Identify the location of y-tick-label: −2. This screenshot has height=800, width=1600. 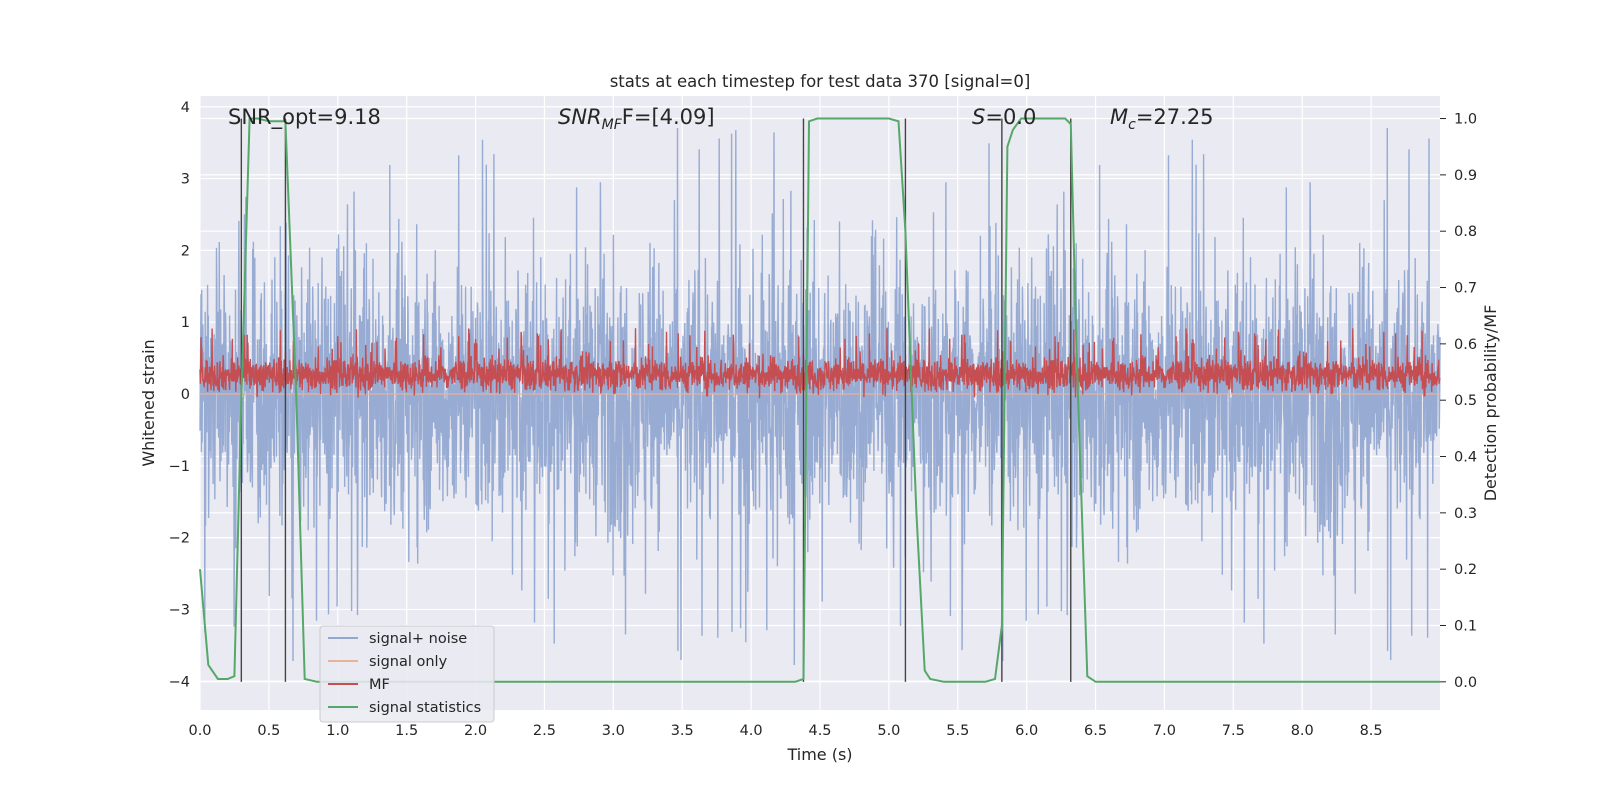
(179, 539).